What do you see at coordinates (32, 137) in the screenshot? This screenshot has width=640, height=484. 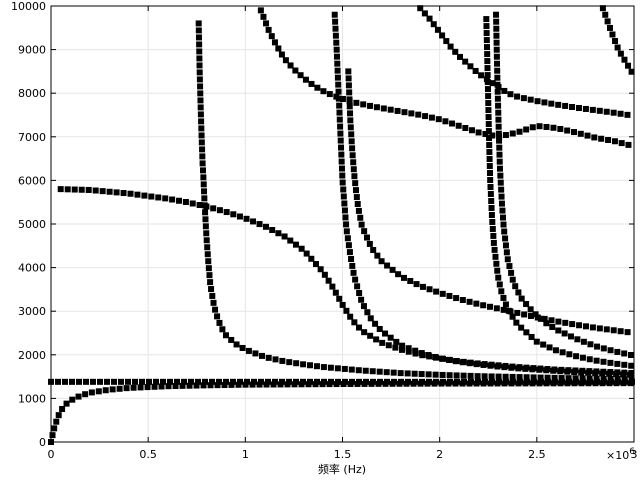 I see `y-tick-label: 7000` at bounding box center [32, 137].